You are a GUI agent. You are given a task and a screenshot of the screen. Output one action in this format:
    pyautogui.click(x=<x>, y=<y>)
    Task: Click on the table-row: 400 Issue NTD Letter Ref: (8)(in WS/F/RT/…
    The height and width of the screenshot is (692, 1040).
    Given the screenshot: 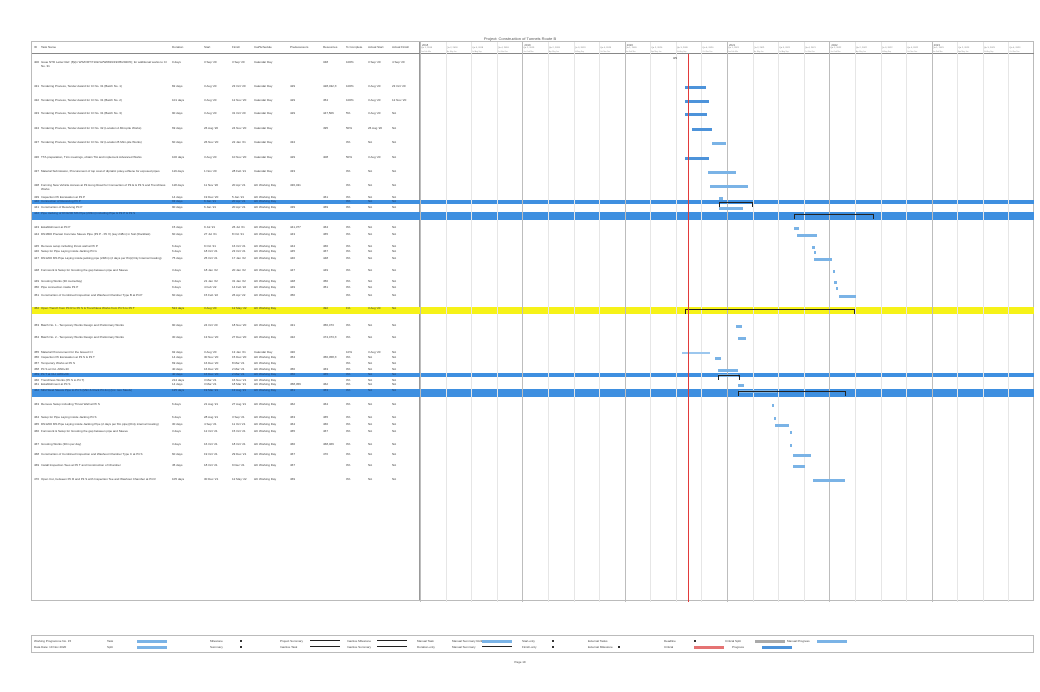 What is the action you would take?
    pyautogui.click(x=226, y=65)
    